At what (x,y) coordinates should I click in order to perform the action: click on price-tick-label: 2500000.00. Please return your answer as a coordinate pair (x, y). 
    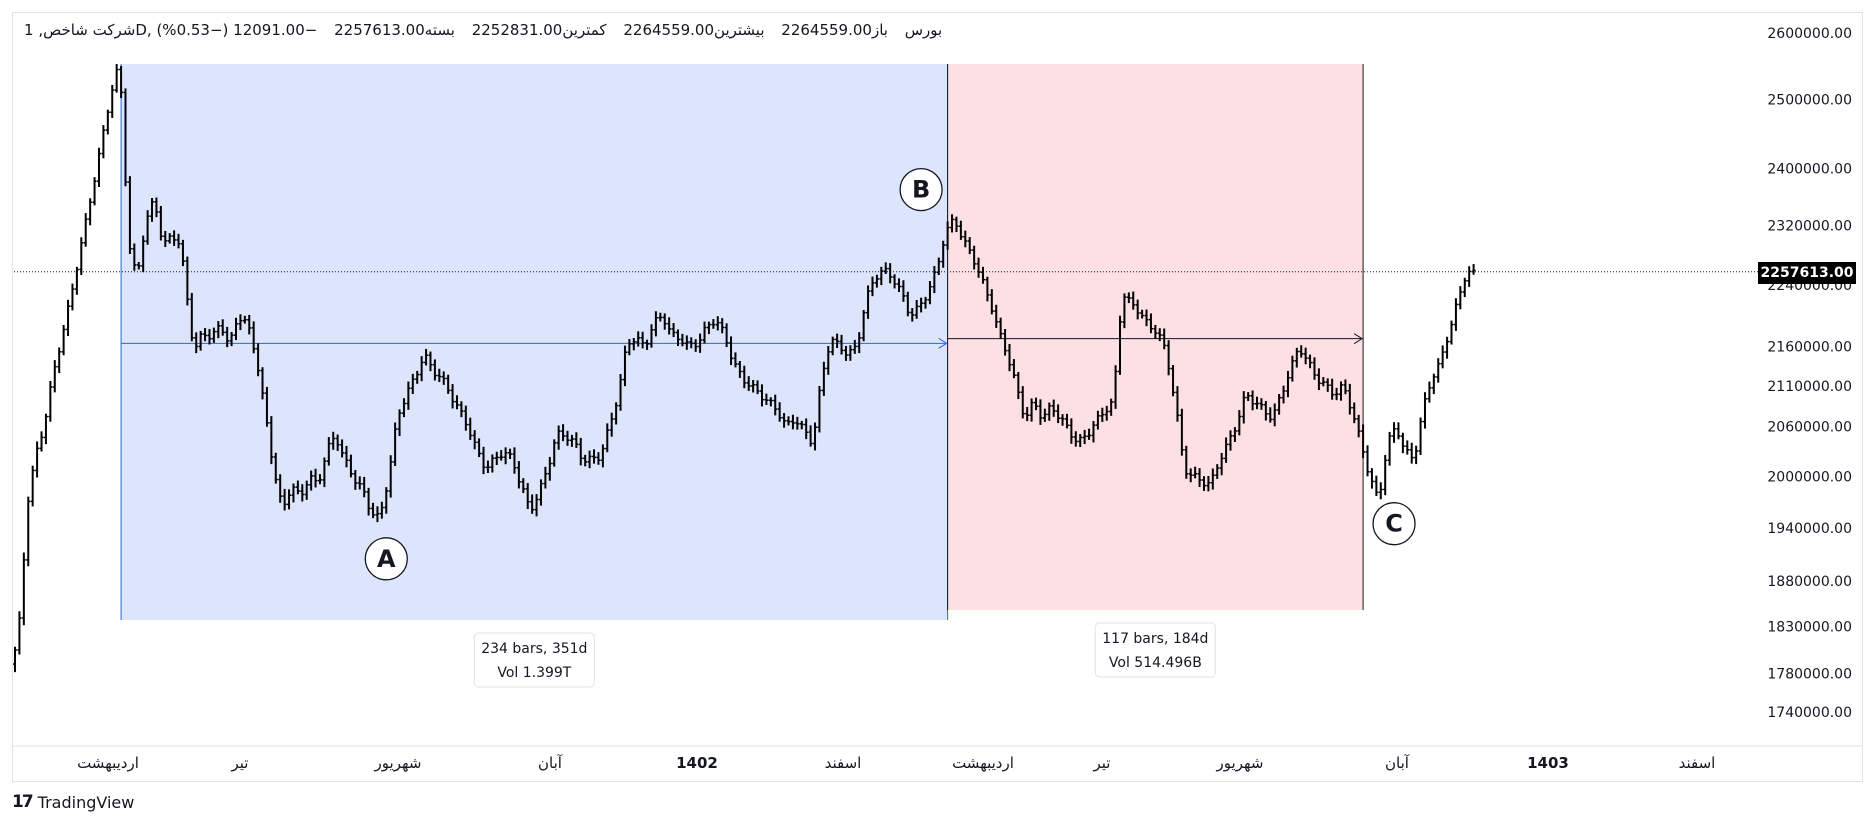
    Looking at the image, I should click on (1809, 100).